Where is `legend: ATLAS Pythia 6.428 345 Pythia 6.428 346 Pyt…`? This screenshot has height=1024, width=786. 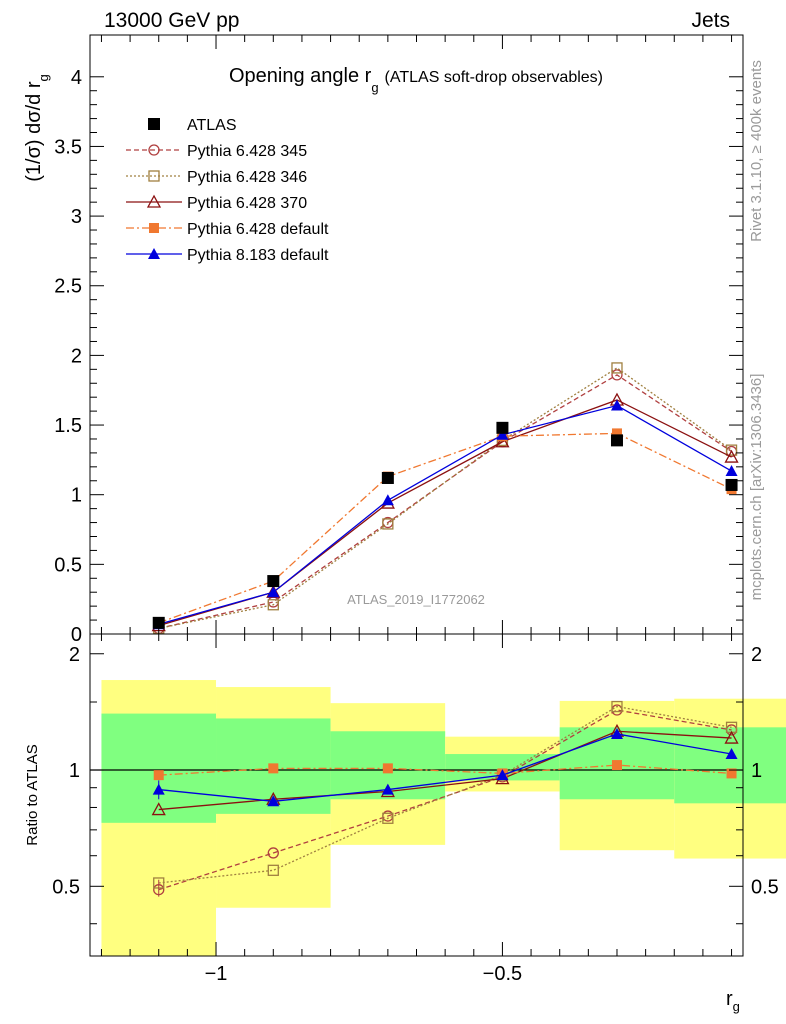 legend: ATLAS Pythia 6.428 345 Pythia 6.428 346 Pyt… is located at coordinates (227, 190).